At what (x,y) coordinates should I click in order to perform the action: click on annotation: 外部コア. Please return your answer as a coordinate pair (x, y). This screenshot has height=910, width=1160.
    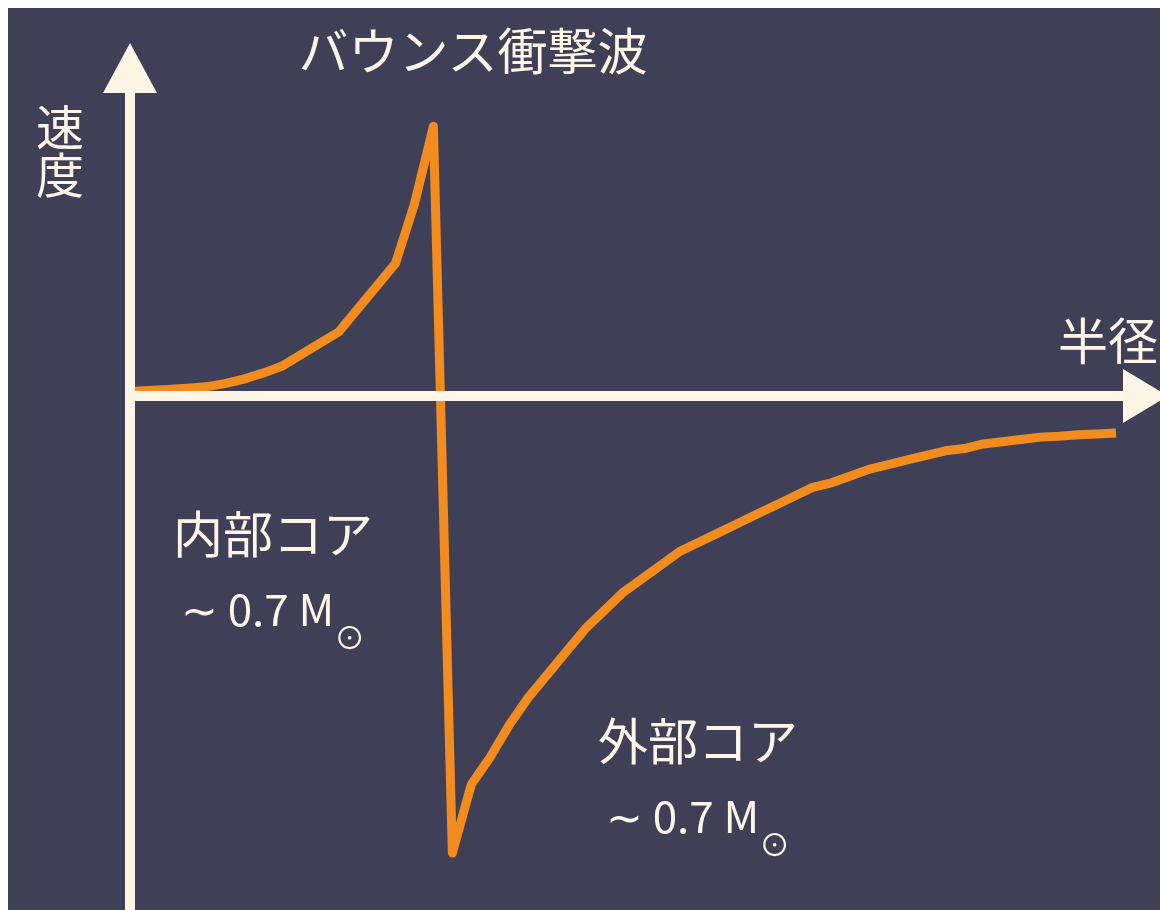
    Looking at the image, I should click on (698, 738).